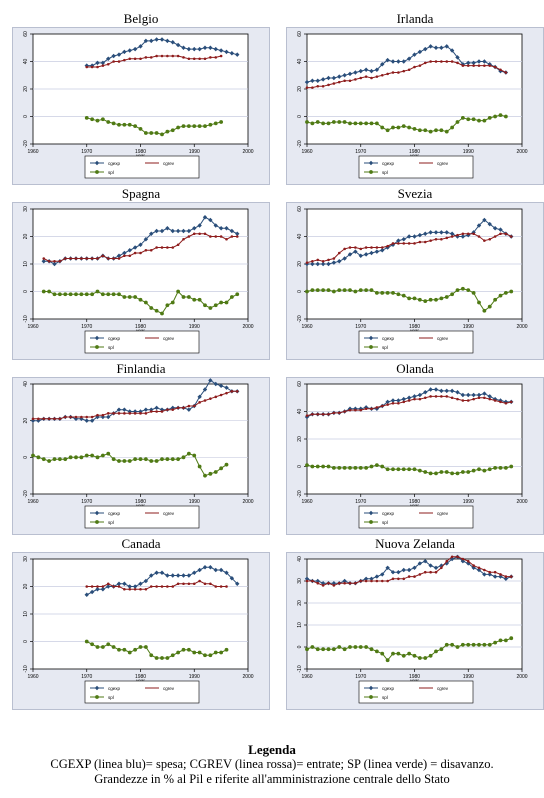 This screenshot has width=544, height=798. What do you see at coordinates (406, 123) in the screenshot?
I see `series-spl` at bounding box center [406, 123].